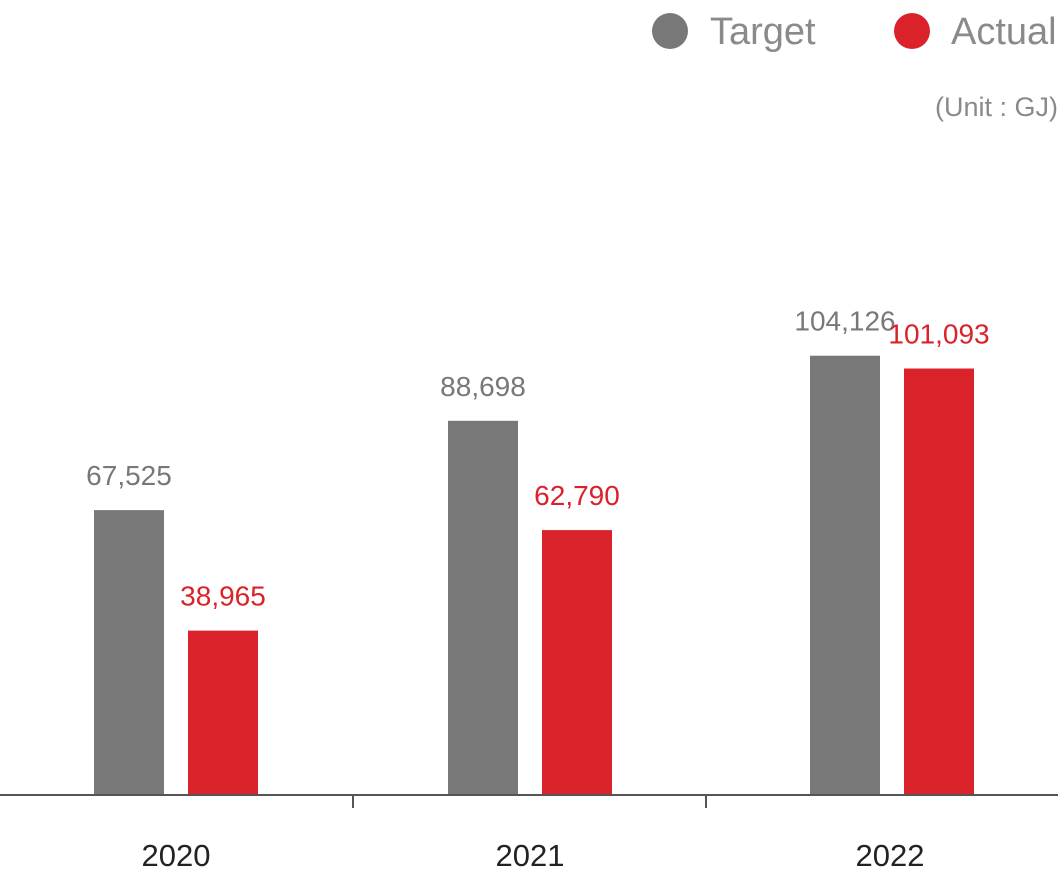 The height and width of the screenshot is (880, 1058). Describe the element at coordinates (854, 32) in the screenshot. I see `legend: Target Actual` at that location.